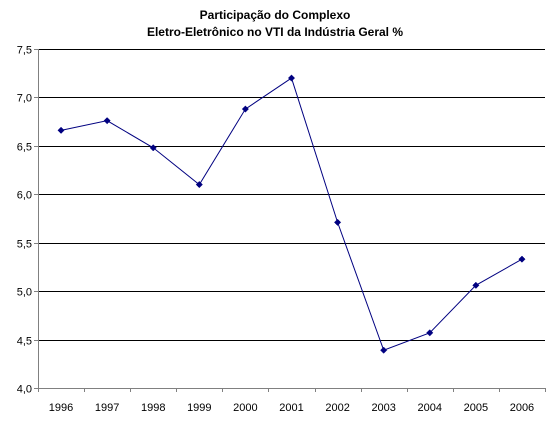  Describe the element at coordinates (24, 390) in the screenshot. I see `y-tick-label: 4,0` at that location.